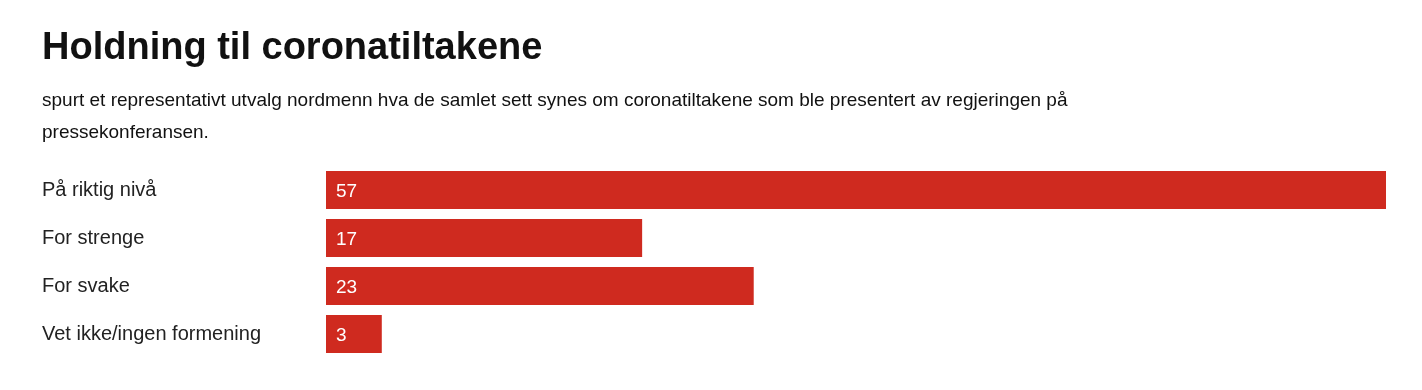  What do you see at coordinates (341, 334) in the screenshot?
I see `data-label: 3` at bounding box center [341, 334].